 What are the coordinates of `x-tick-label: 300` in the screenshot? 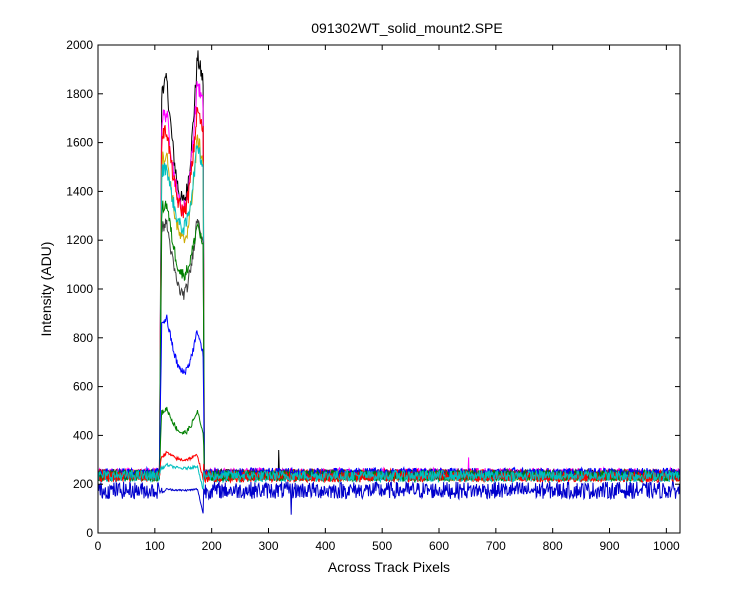 It's located at (268, 546).